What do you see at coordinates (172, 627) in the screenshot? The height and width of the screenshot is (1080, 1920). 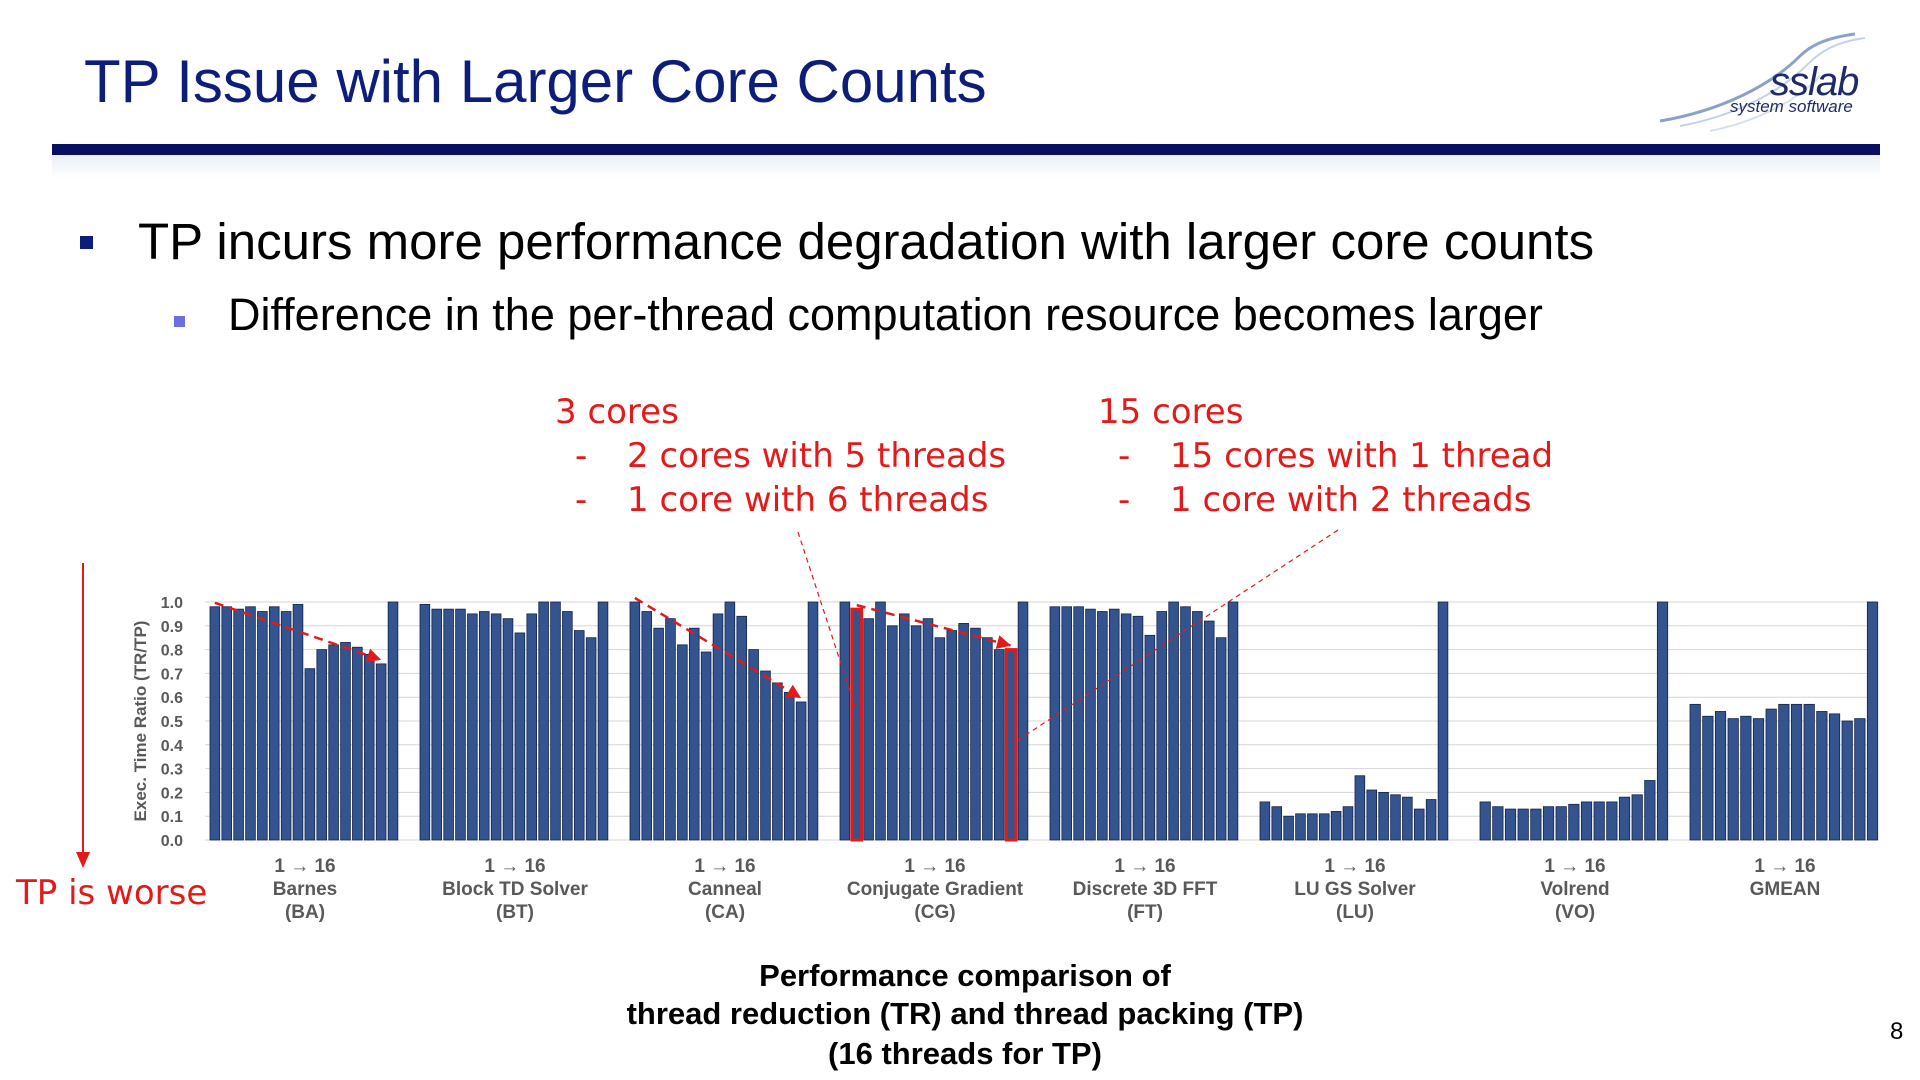 I see `y-tick-label: 0.9` at bounding box center [172, 627].